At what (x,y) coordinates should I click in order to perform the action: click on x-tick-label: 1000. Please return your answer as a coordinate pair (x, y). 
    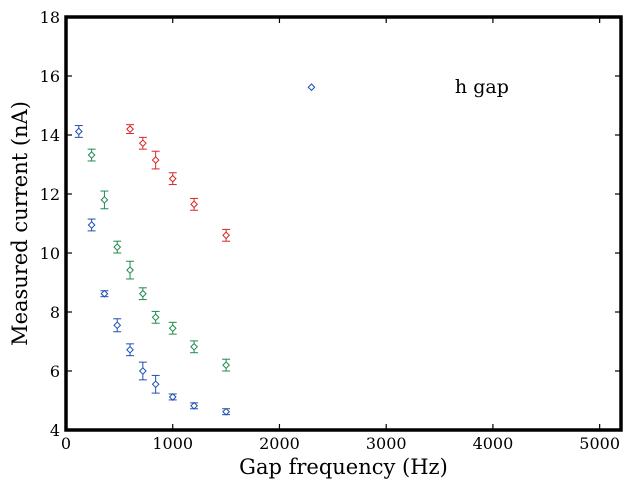
    Looking at the image, I should click on (172, 443).